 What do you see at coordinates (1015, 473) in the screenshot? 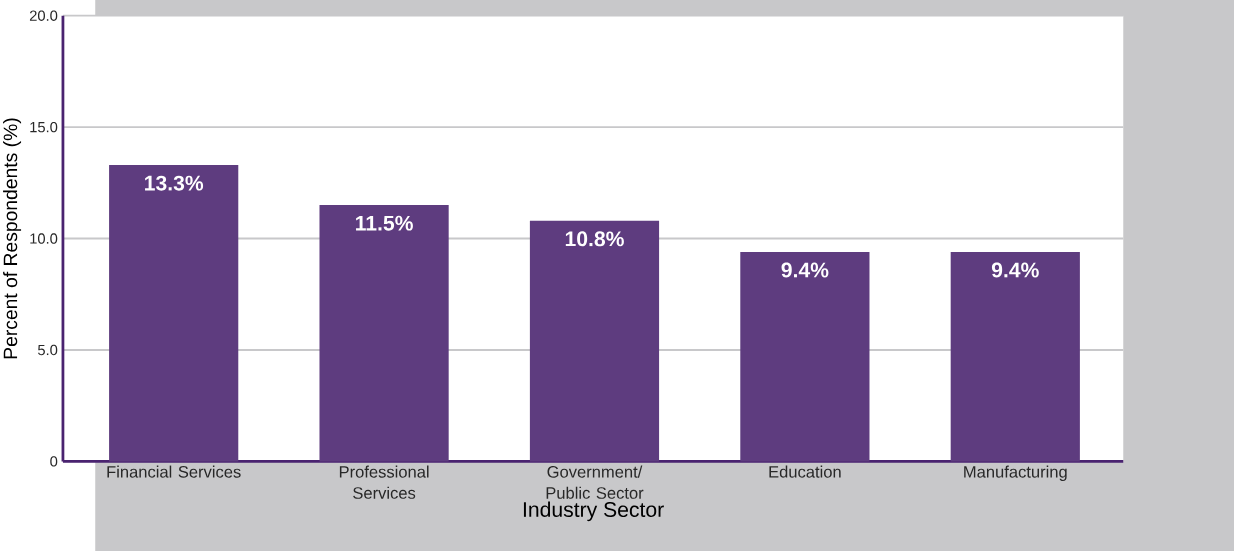
I see `x-tick-label: Manufacturing` at bounding box center [1015, 473].